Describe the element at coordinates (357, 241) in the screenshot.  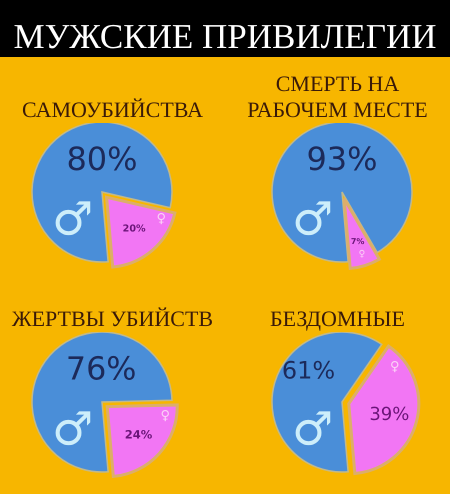
I see `data-label: 7%` at that location.